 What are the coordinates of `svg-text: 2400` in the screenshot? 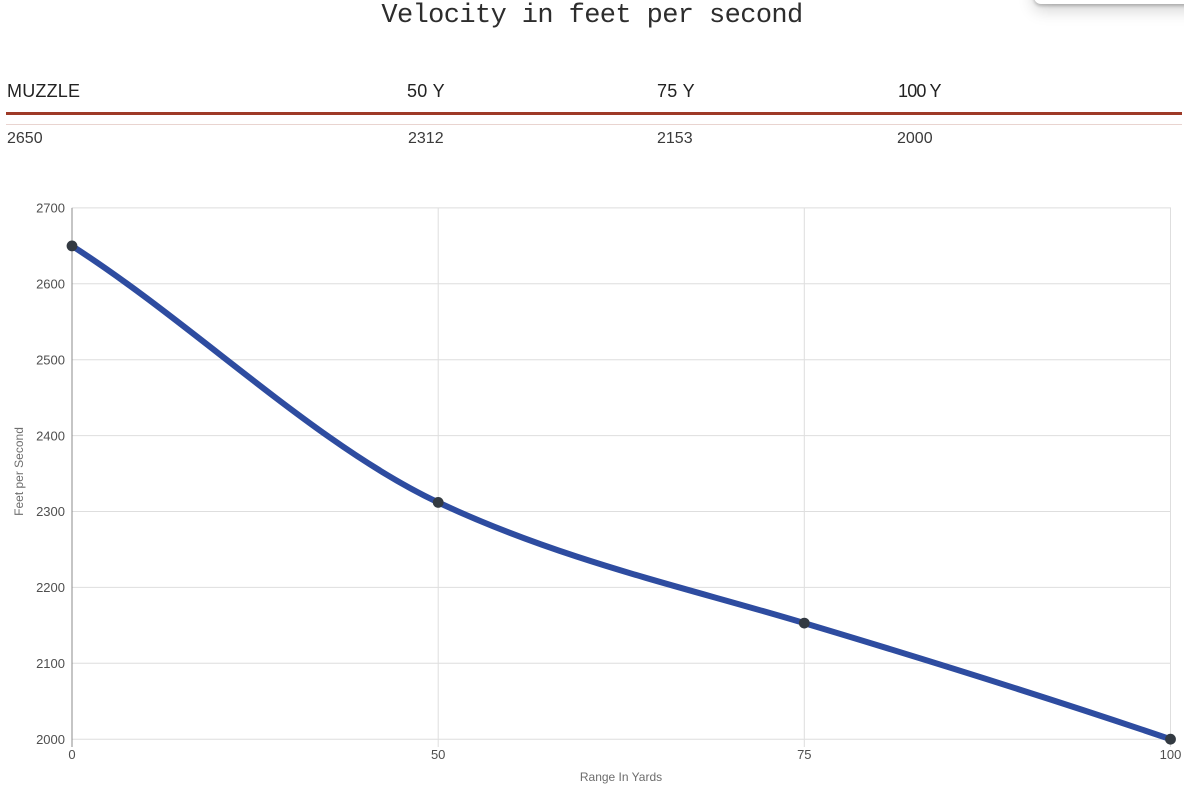 It's located at (50, 435).